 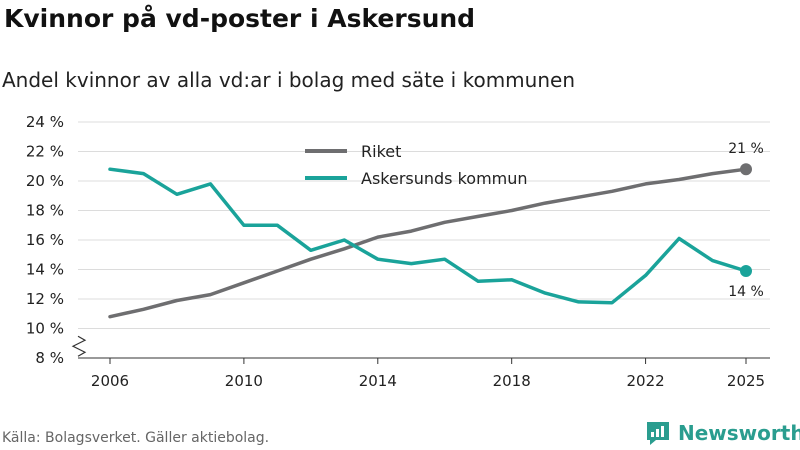 I want to click on end-point-askersund, so click(x=746, y=270).